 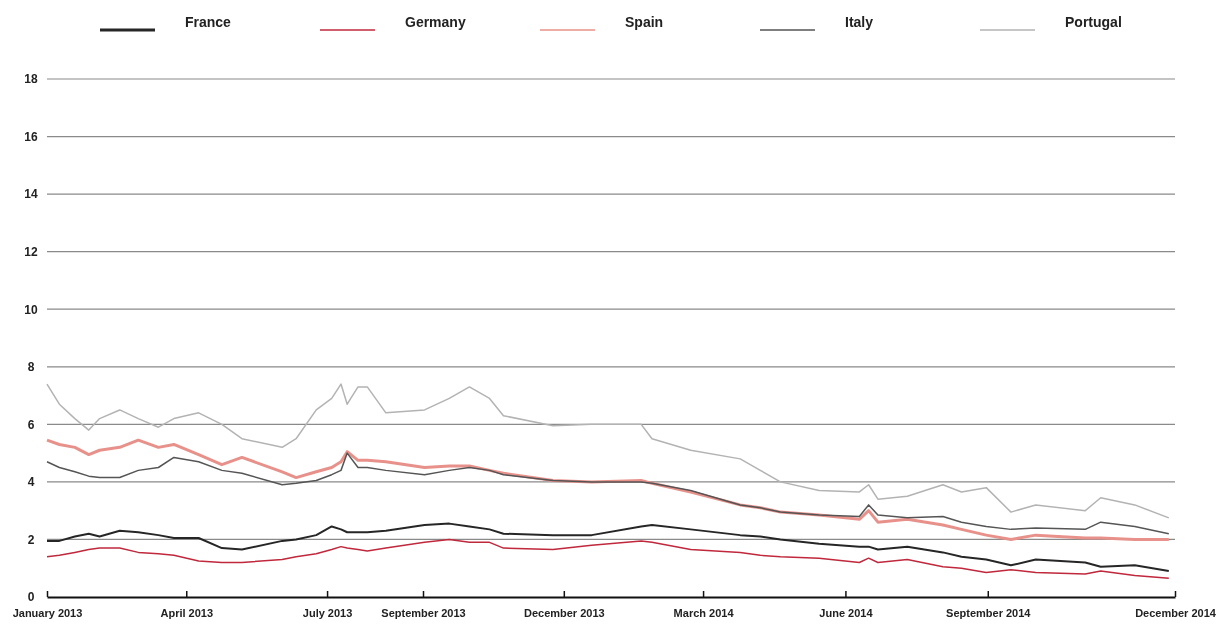 I want to click on legend-label: France, so click(x=208, y=22).